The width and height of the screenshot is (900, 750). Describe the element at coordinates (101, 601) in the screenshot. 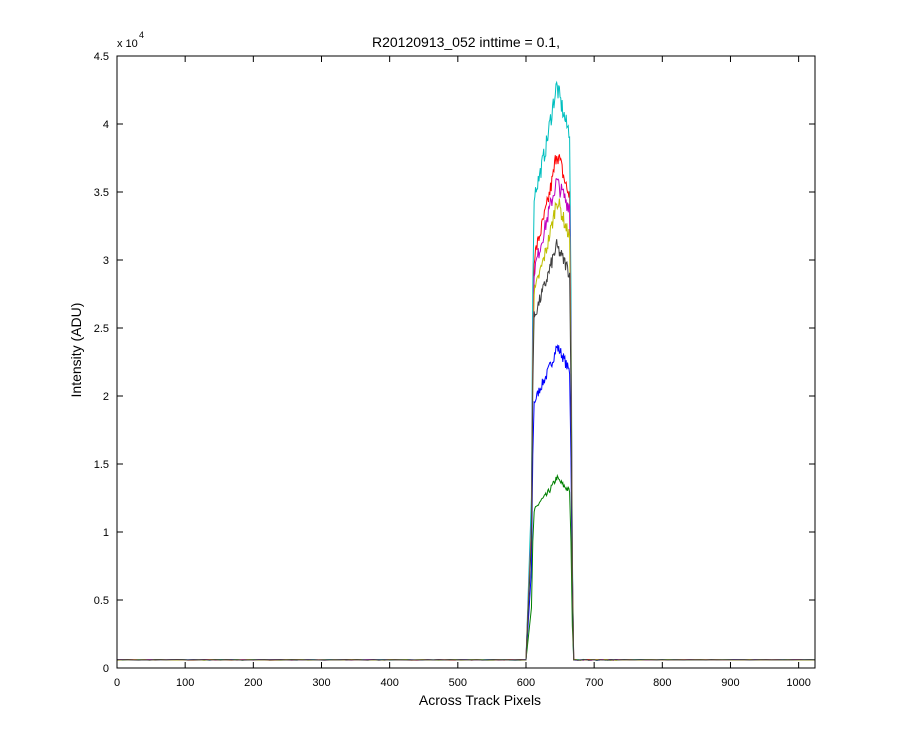

I see `y-tick-label: 0.5` at that location.